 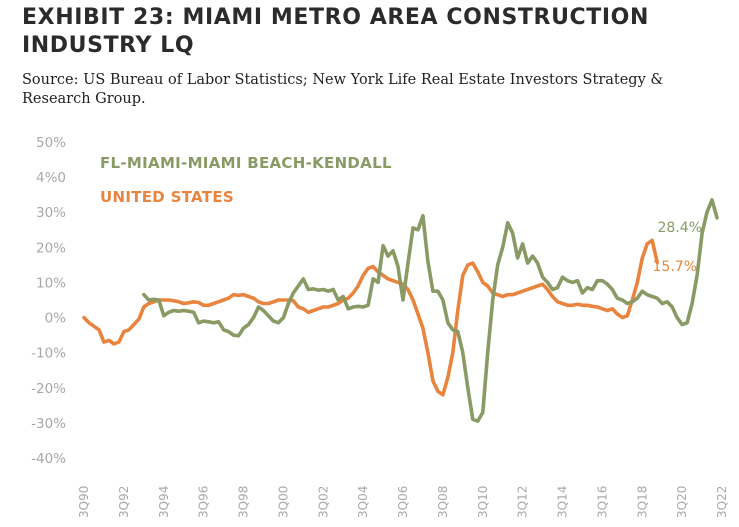 I want to click on x-tick-label: 3Q20, so click(x=682, y=502).